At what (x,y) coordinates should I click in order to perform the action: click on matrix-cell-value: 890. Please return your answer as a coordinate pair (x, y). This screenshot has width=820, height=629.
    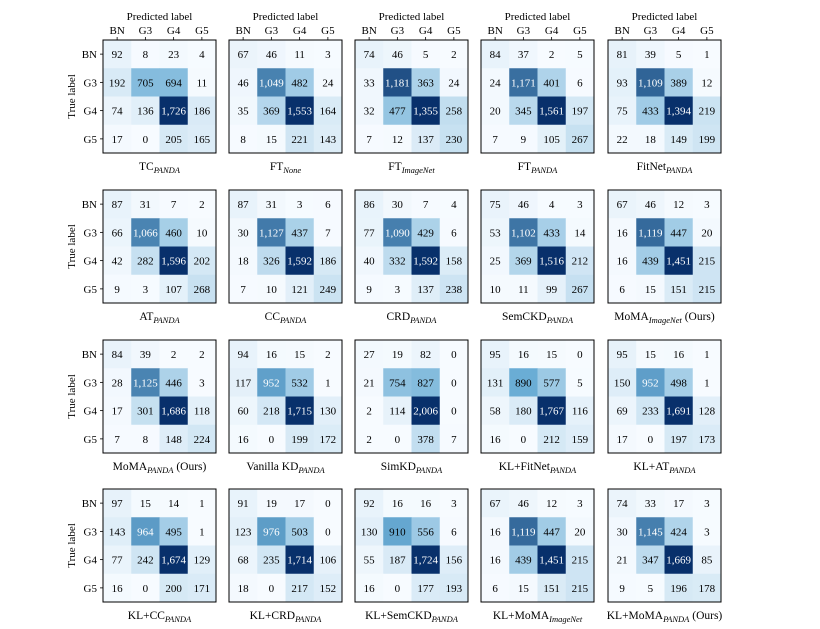
    Looking at the image, I should click on (523, 383).